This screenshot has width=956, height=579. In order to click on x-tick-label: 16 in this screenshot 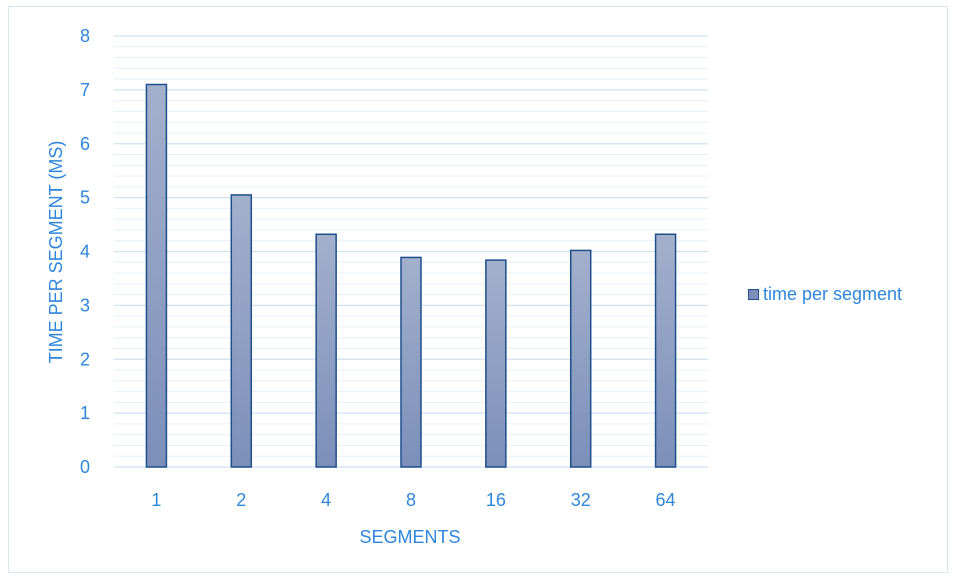, I will do `click(496, 500)`.